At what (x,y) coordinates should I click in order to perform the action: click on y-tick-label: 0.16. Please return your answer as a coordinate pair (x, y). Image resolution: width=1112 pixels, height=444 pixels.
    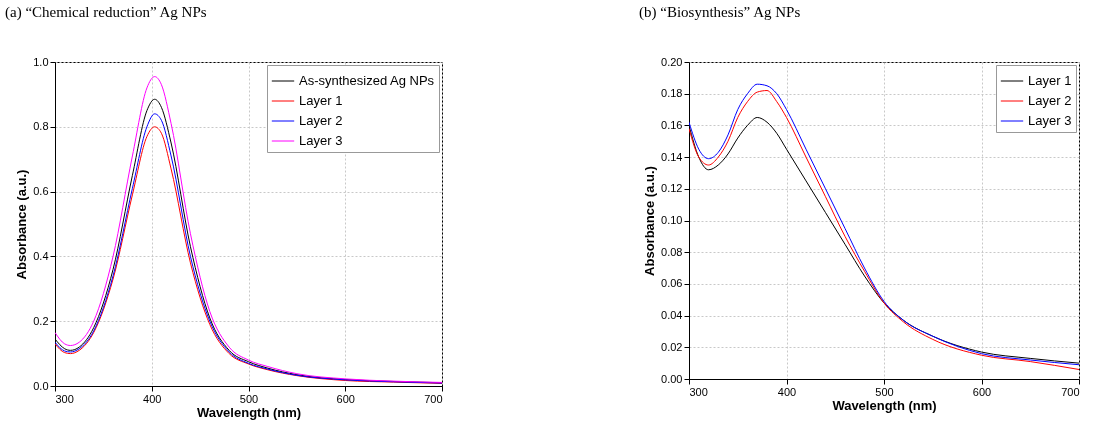
    Looking at the image, I should click on (672, 124).